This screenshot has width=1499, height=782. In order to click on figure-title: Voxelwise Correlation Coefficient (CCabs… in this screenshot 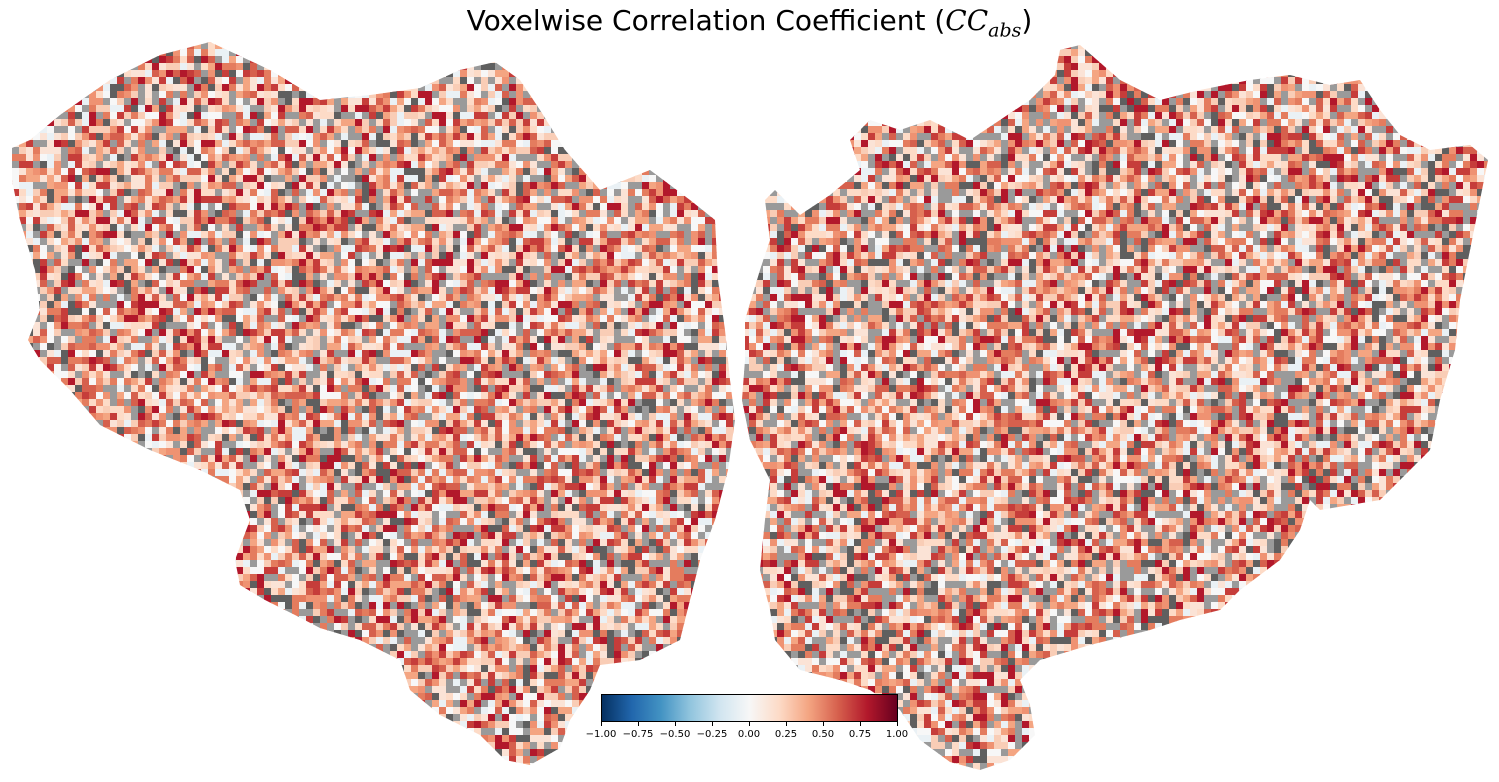, I will do `click(749, 23)`.